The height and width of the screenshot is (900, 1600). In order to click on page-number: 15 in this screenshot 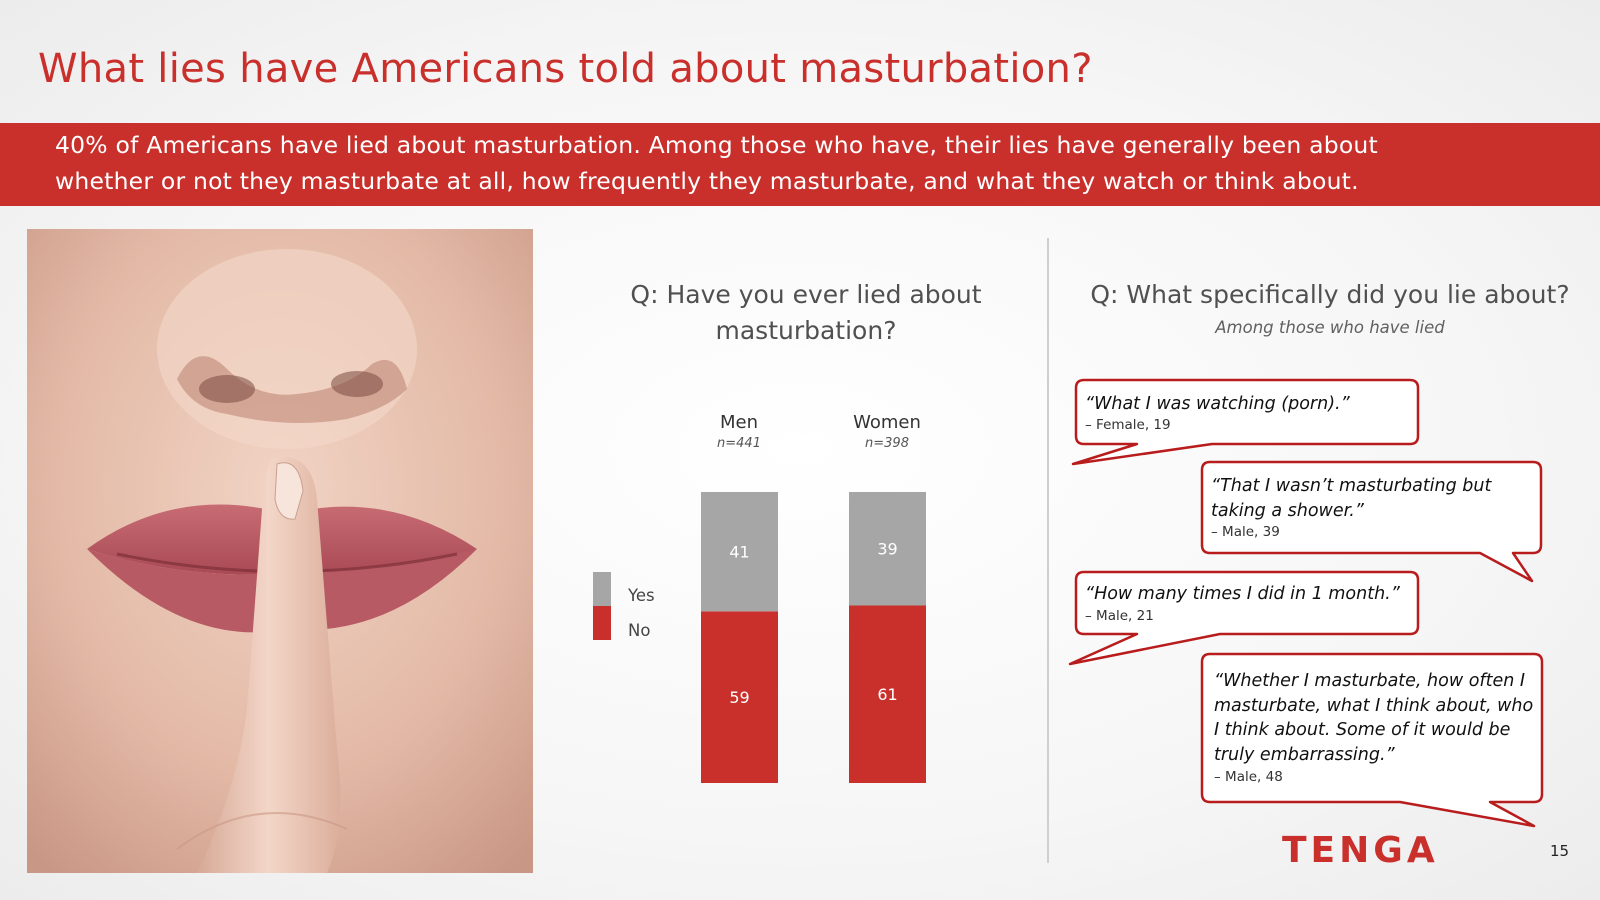, I will do `click(1560, 851)`.